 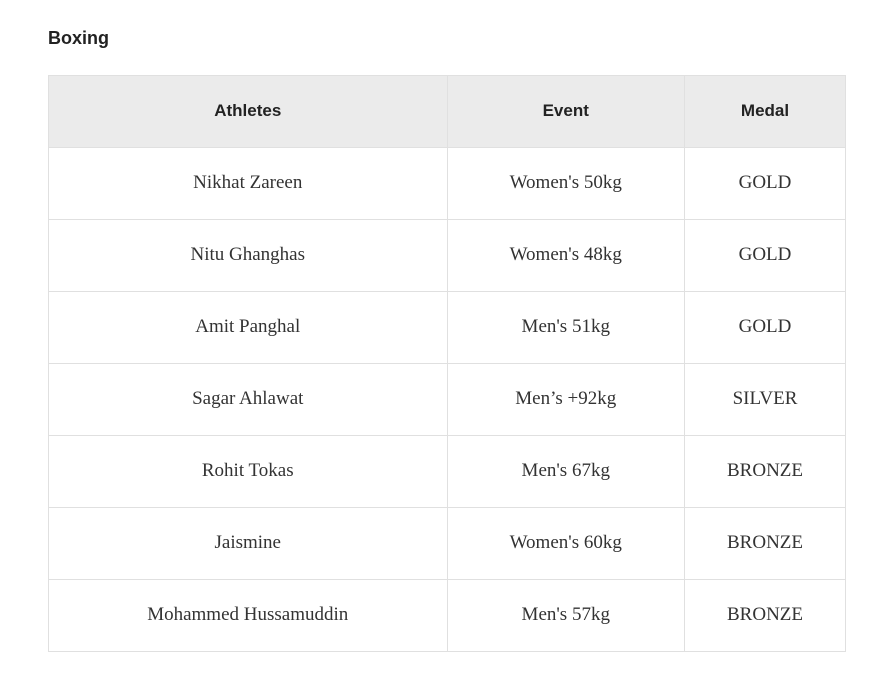 I want to click on athlete-cell: Rohit Tokas, so click(x=248, y=471).